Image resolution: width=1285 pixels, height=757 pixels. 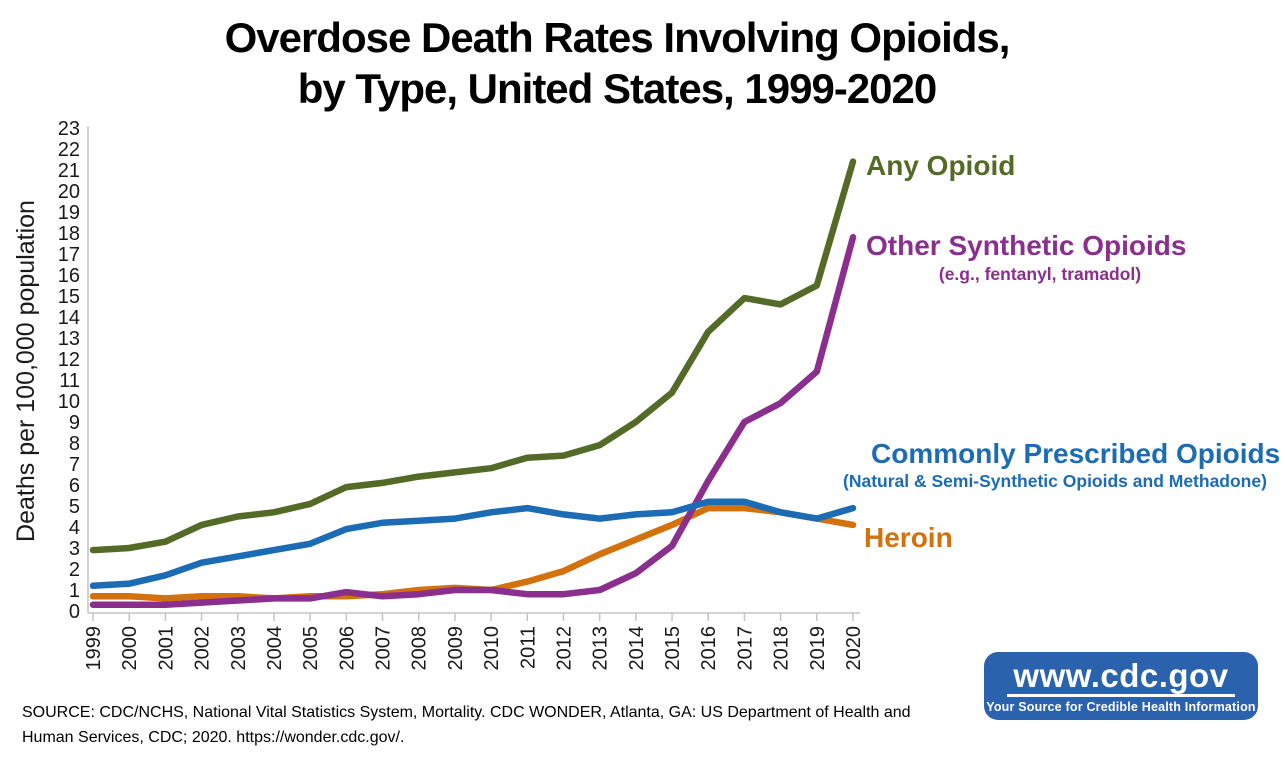 I want to click on y-tick-label: 21, so click(x=69, y=171).